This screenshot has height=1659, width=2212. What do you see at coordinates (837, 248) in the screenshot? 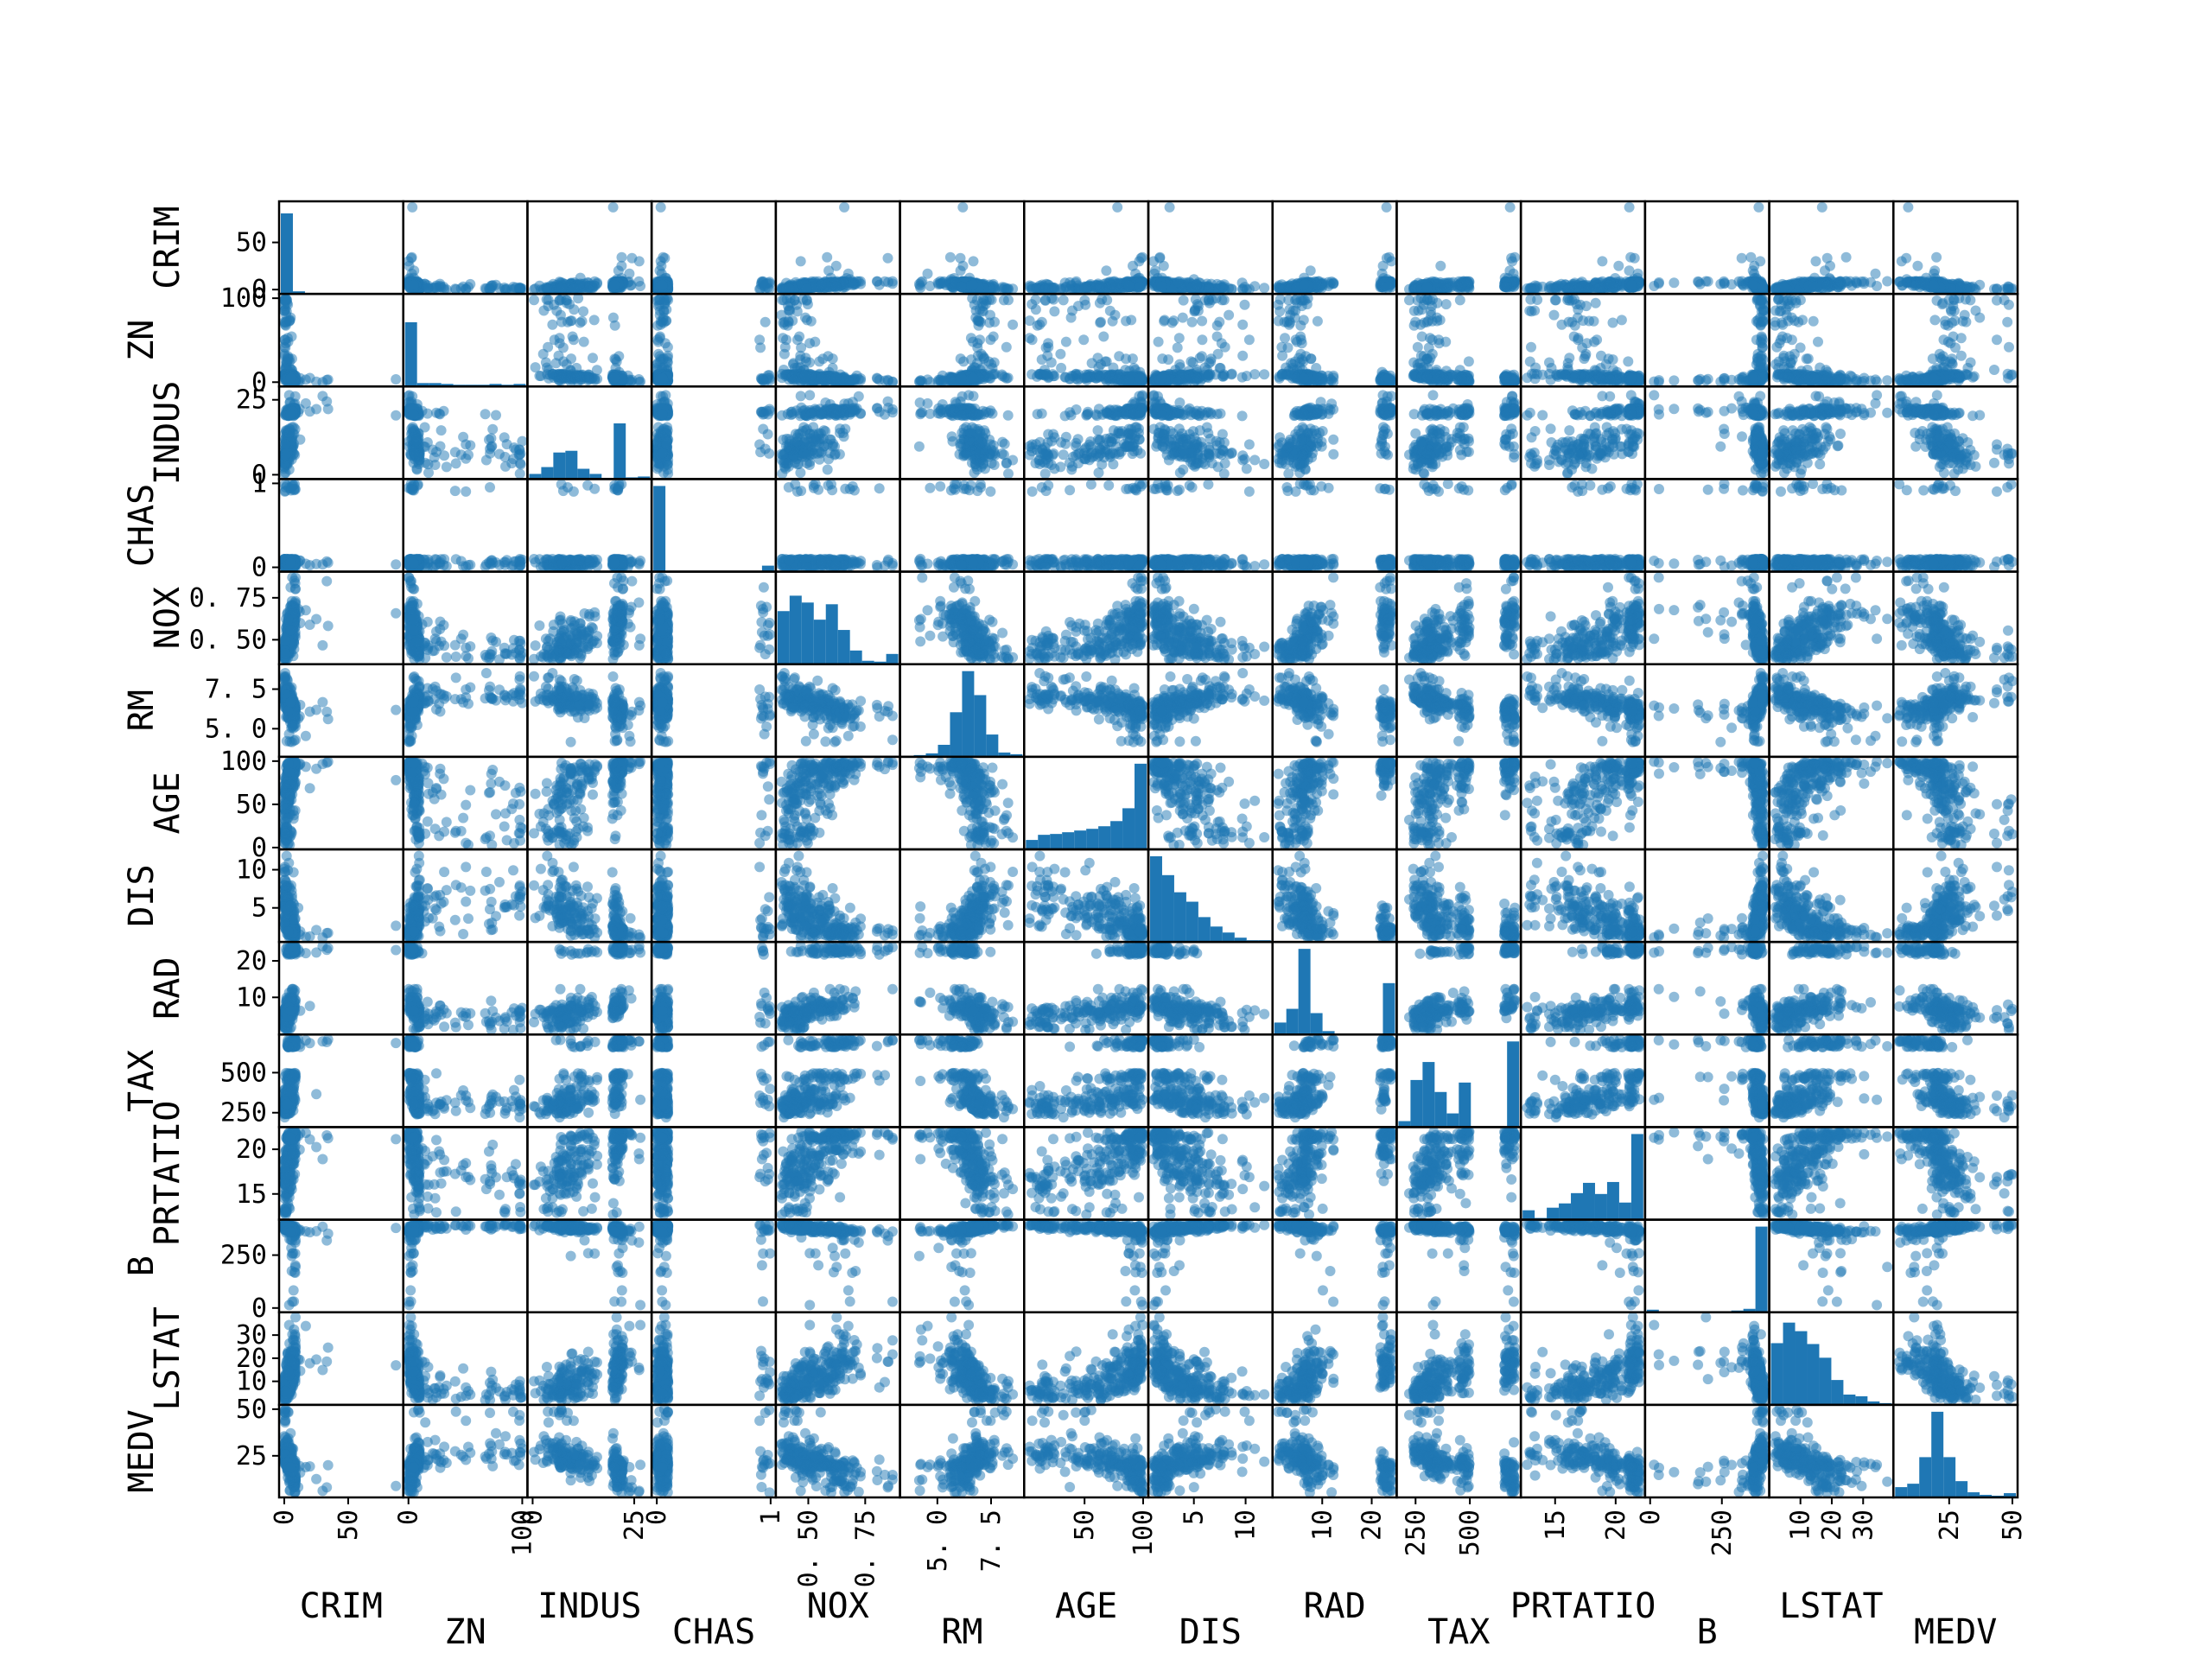
I see `cell-crim-vs-nox` at bounding box center [837, 248].